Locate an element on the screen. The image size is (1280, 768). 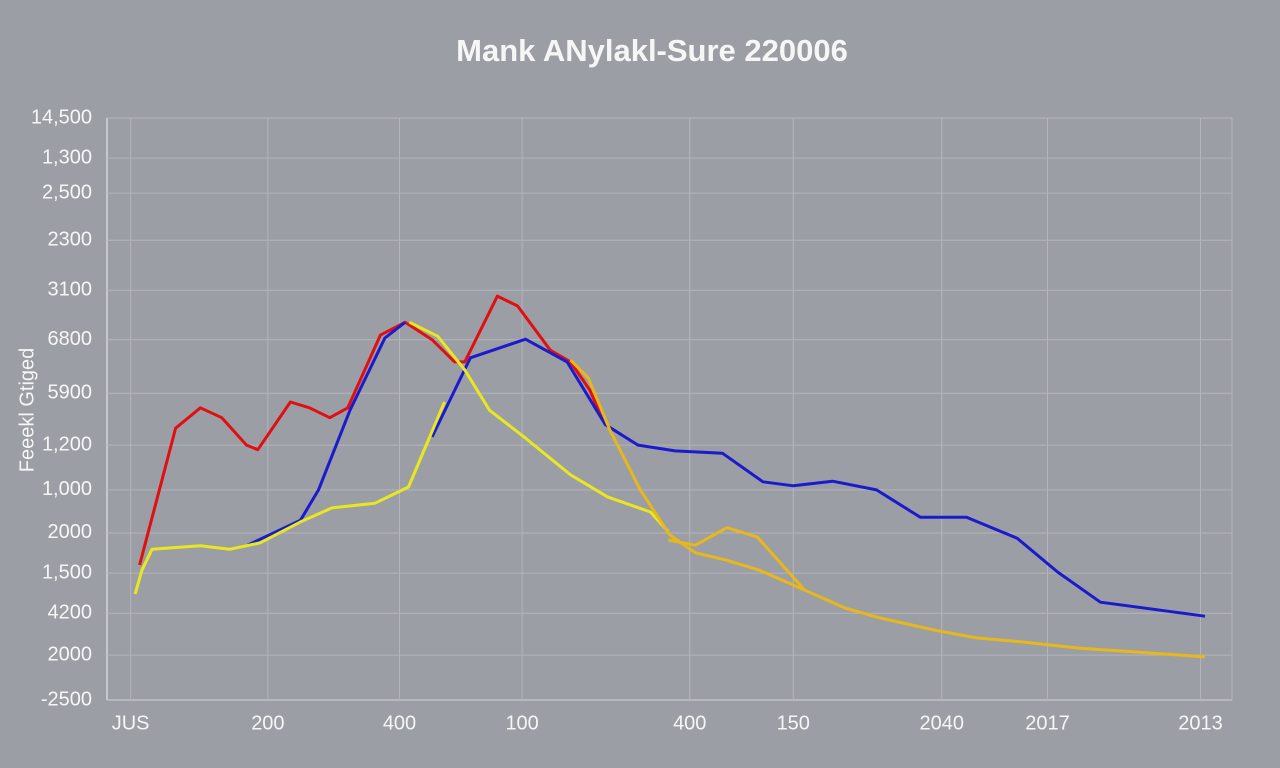
x-tick-label: 2017 is located at coordinates (1047, 723).